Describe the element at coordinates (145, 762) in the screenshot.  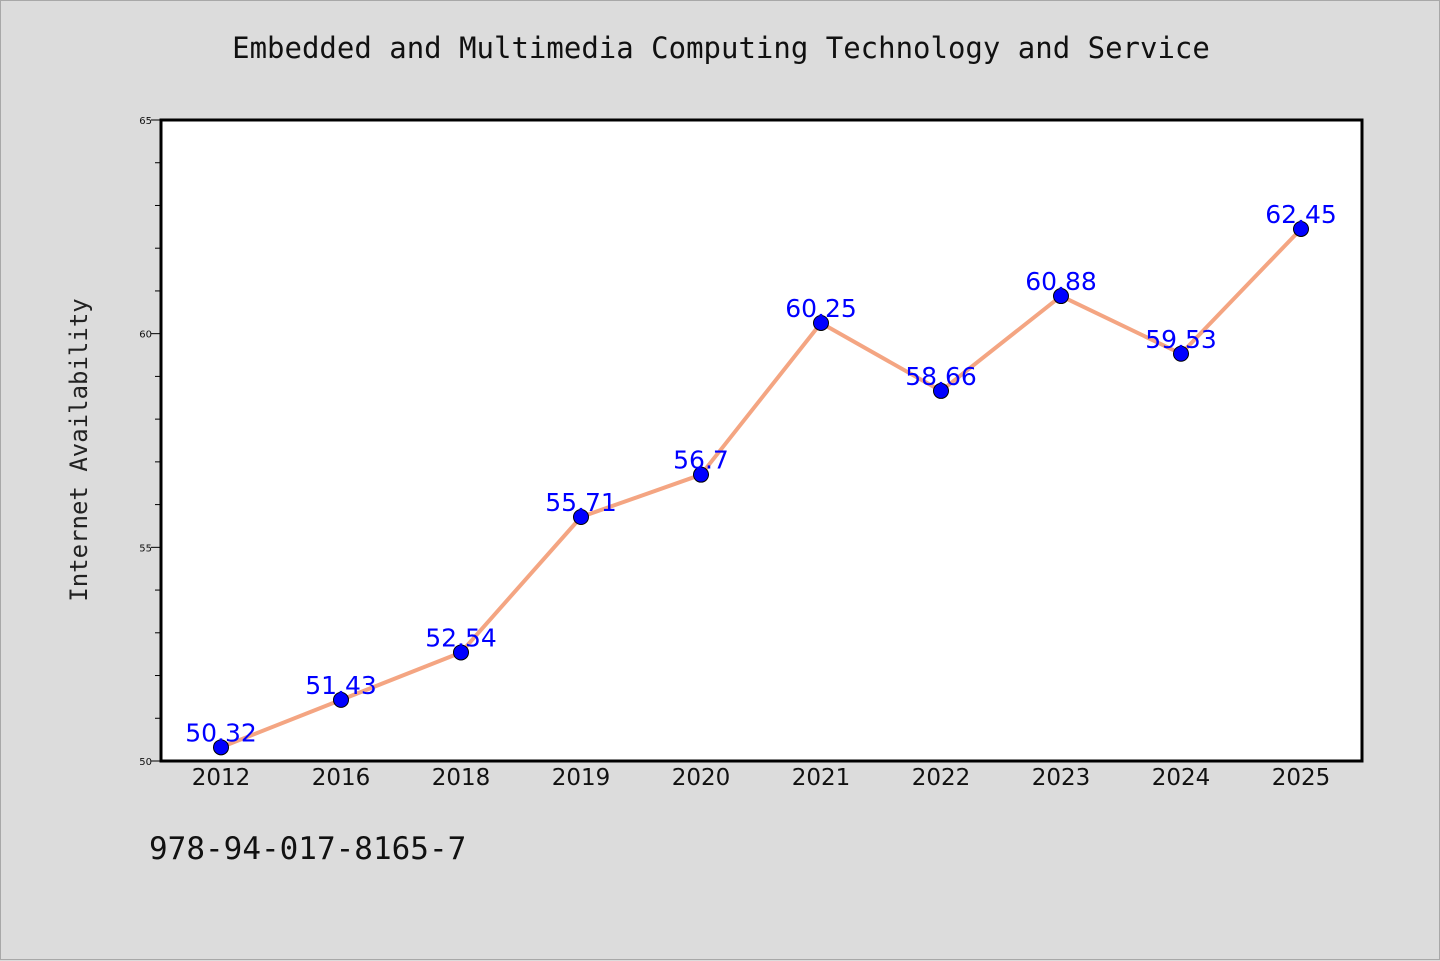
I see `y-tick-label: 50` at that location.